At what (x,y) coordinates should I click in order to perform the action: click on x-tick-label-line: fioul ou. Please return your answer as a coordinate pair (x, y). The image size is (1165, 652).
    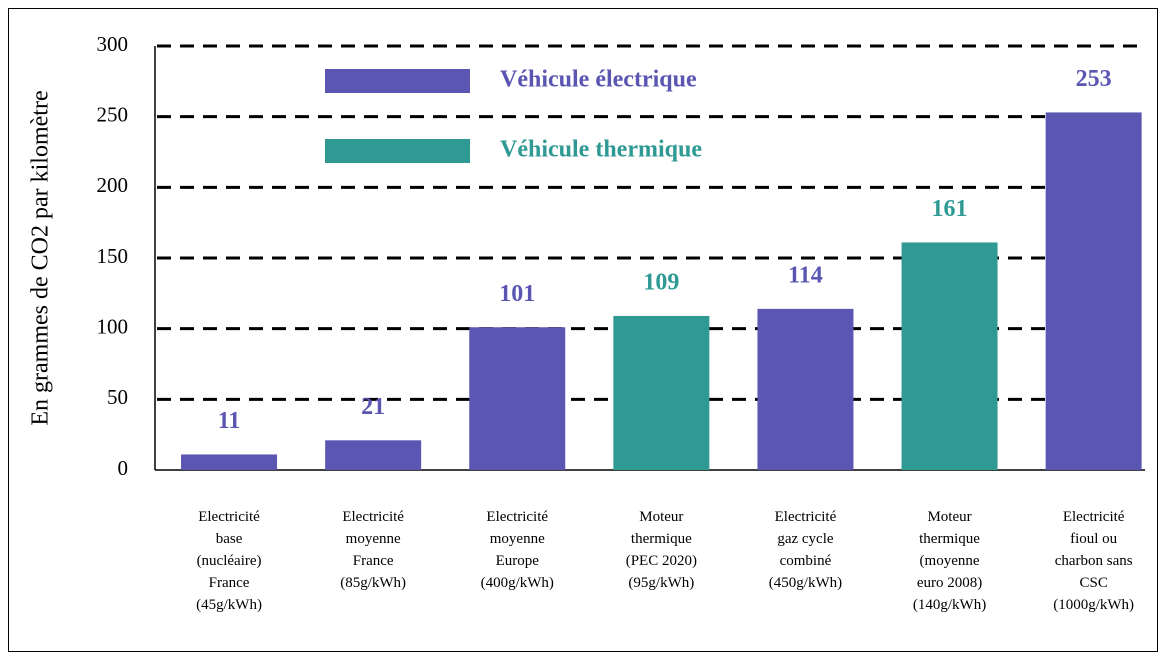
    Looking at the image, I should click on (1094, 539).